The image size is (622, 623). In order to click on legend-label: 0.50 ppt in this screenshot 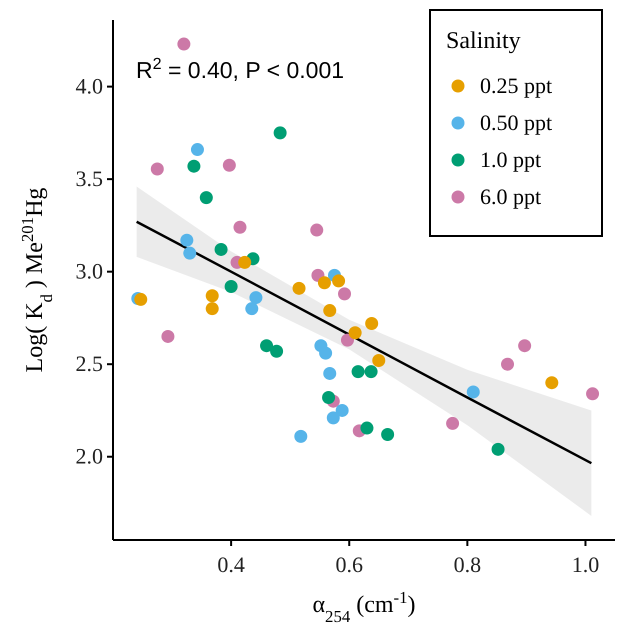, I will do `click(516, 122)`.